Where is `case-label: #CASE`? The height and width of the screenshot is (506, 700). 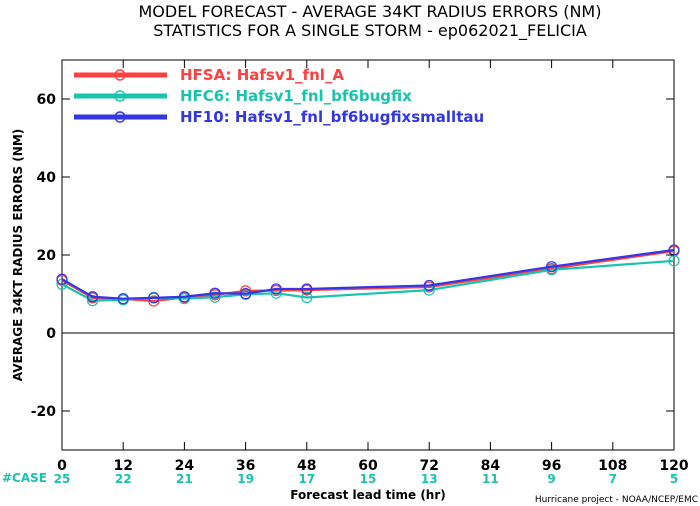
case-label: #CASE is located at coordinates (24, 478).